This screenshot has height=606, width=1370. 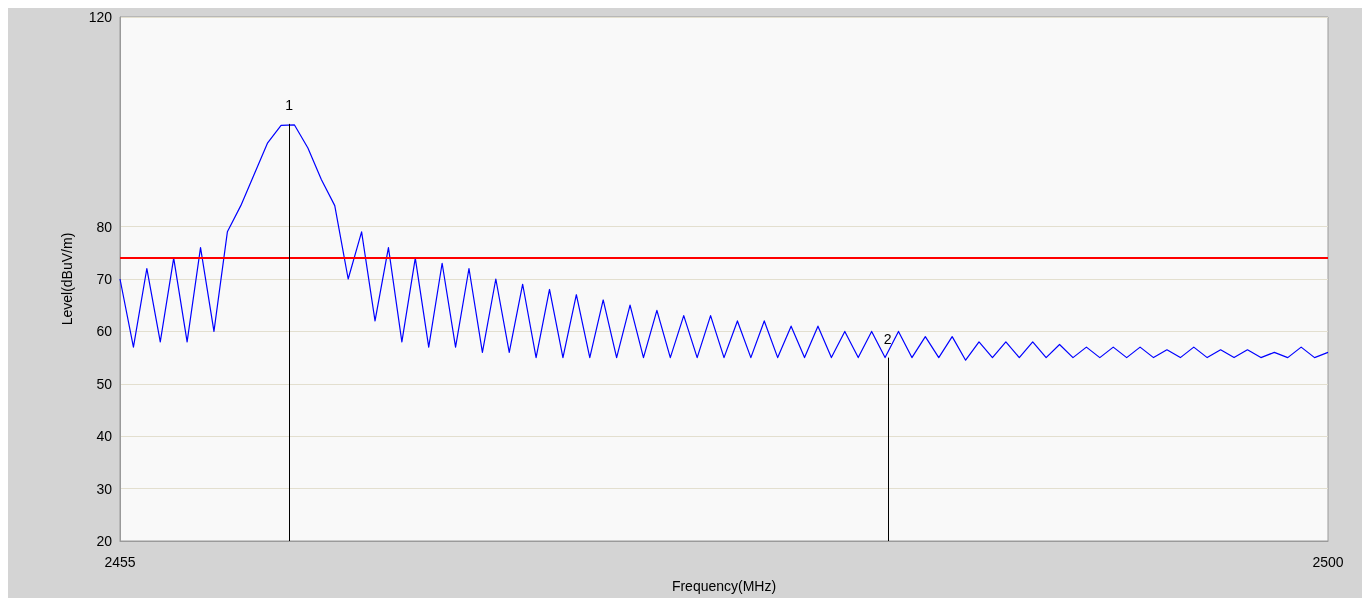 What do you see at coordinates (104, 488) in the screenshot?
I see `y-tick-label: 30` at bounding box center [104, 488].